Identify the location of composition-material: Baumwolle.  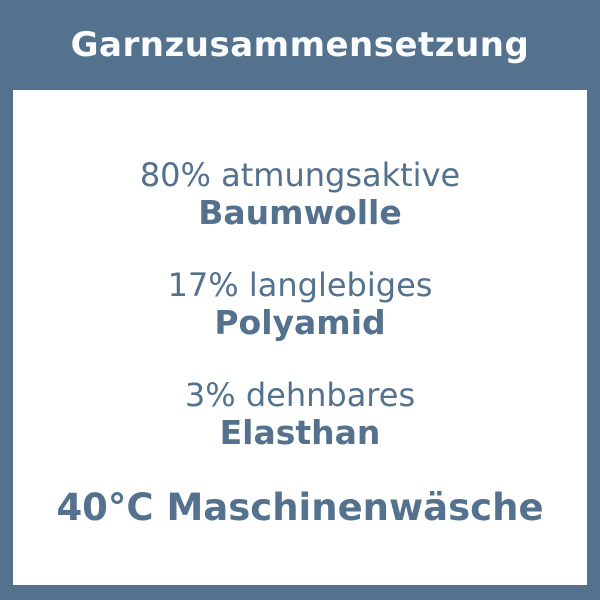
(300, 212).